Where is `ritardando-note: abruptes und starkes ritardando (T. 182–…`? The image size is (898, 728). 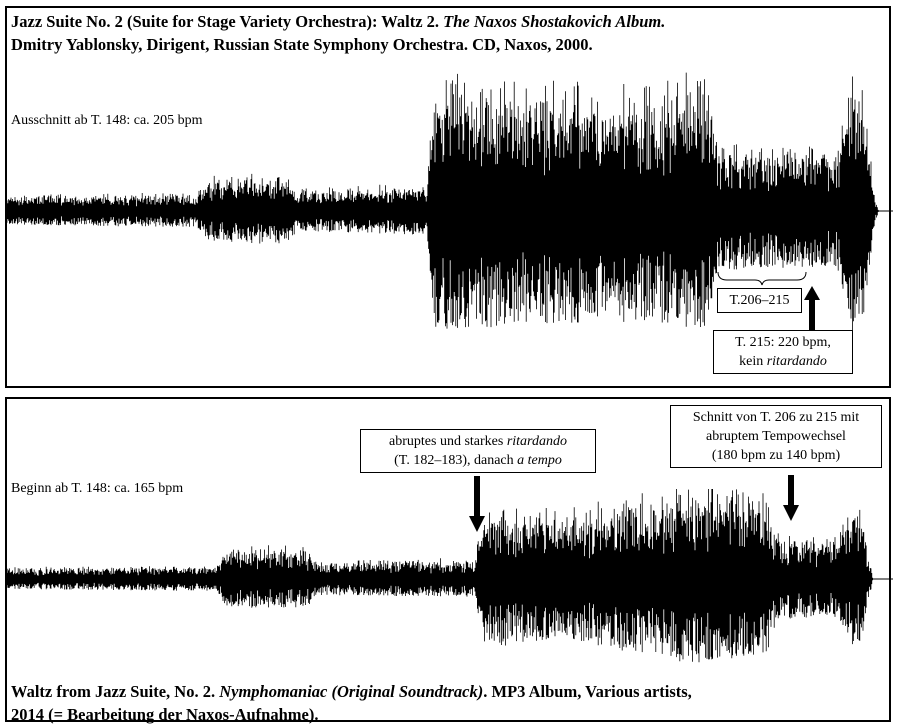
ritardando-note: abruptes und starkes ritardando (T. 182–… is located at coordinates (478, 451).